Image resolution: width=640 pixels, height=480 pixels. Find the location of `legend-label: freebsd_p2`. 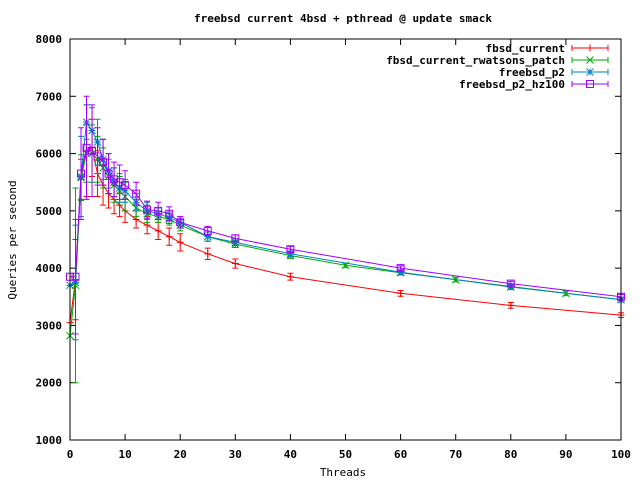

legend-label: freebsd_p2 is located at coordinates (532, 72).